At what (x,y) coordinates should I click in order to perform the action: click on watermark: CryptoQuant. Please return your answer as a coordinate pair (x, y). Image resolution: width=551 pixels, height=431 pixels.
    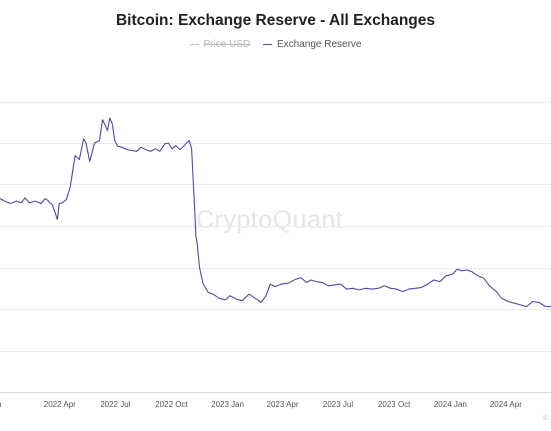
    Looking at the image, I should click on (270, 220).